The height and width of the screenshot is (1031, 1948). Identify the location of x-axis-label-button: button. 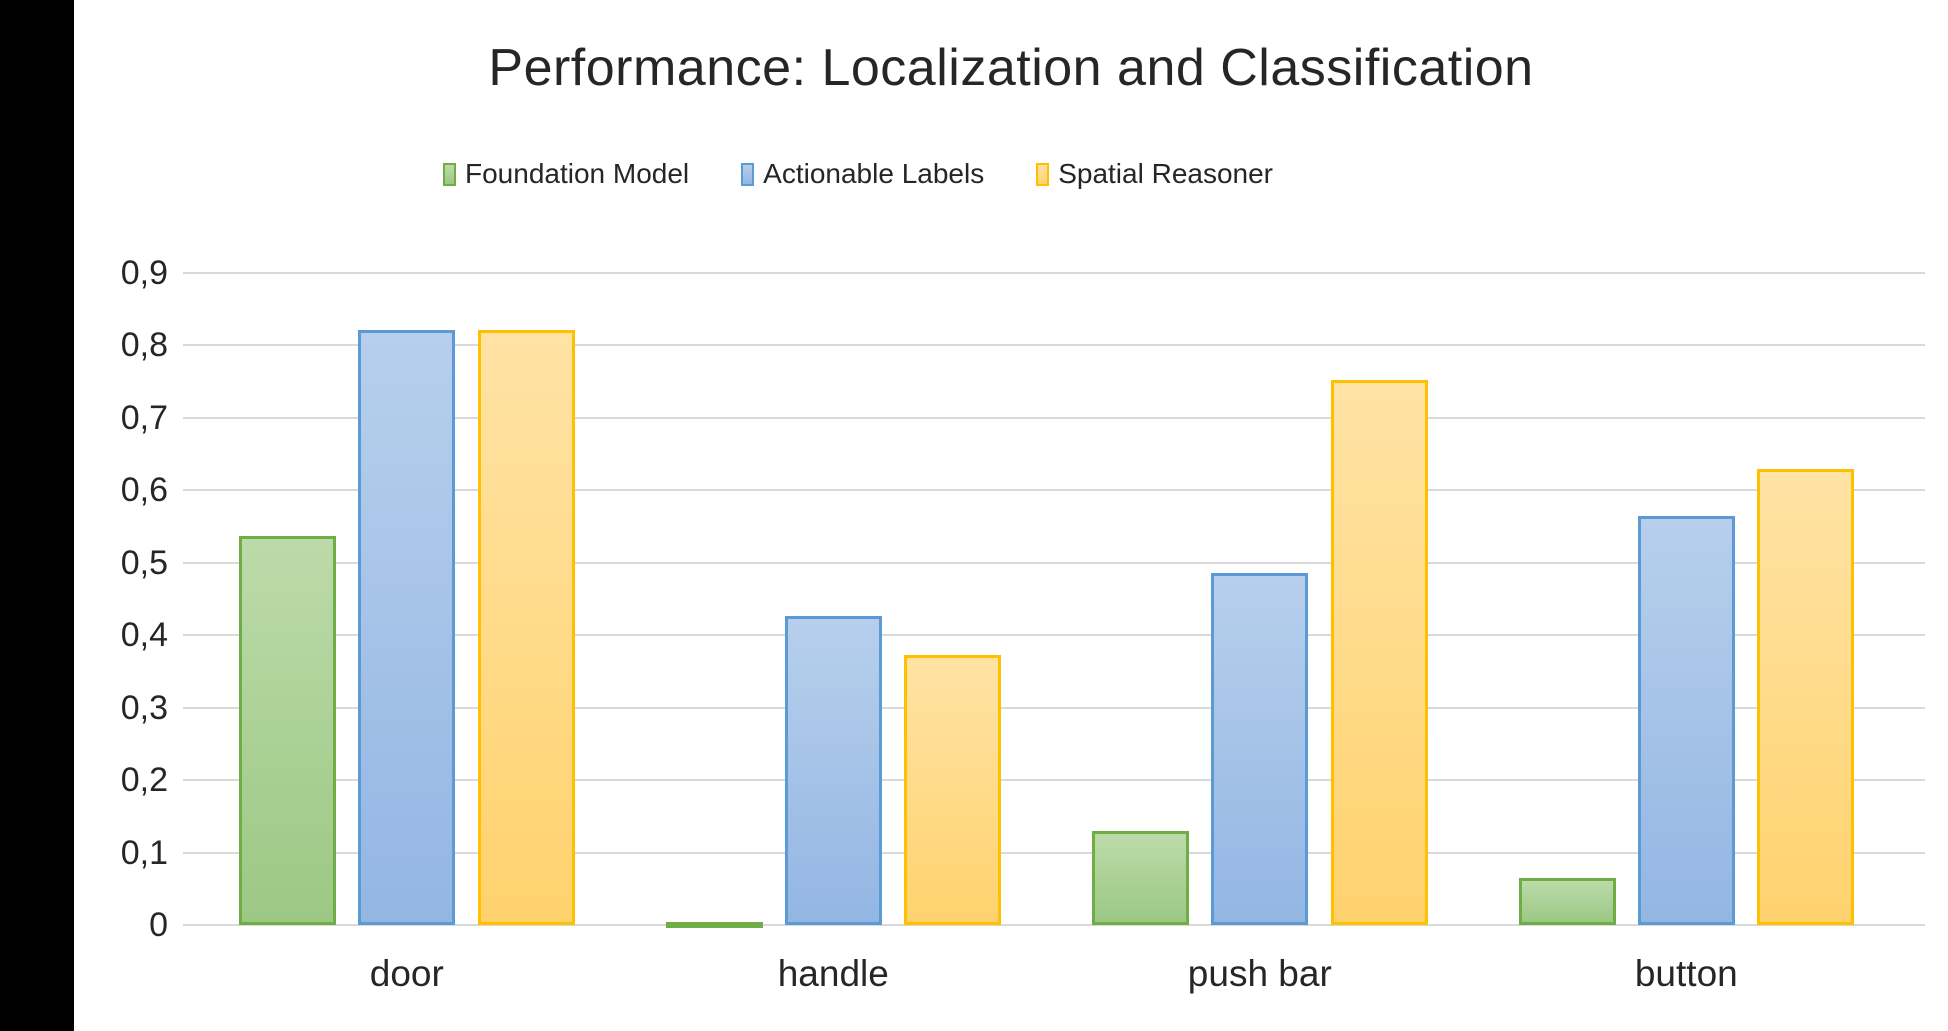
(1686, 973).